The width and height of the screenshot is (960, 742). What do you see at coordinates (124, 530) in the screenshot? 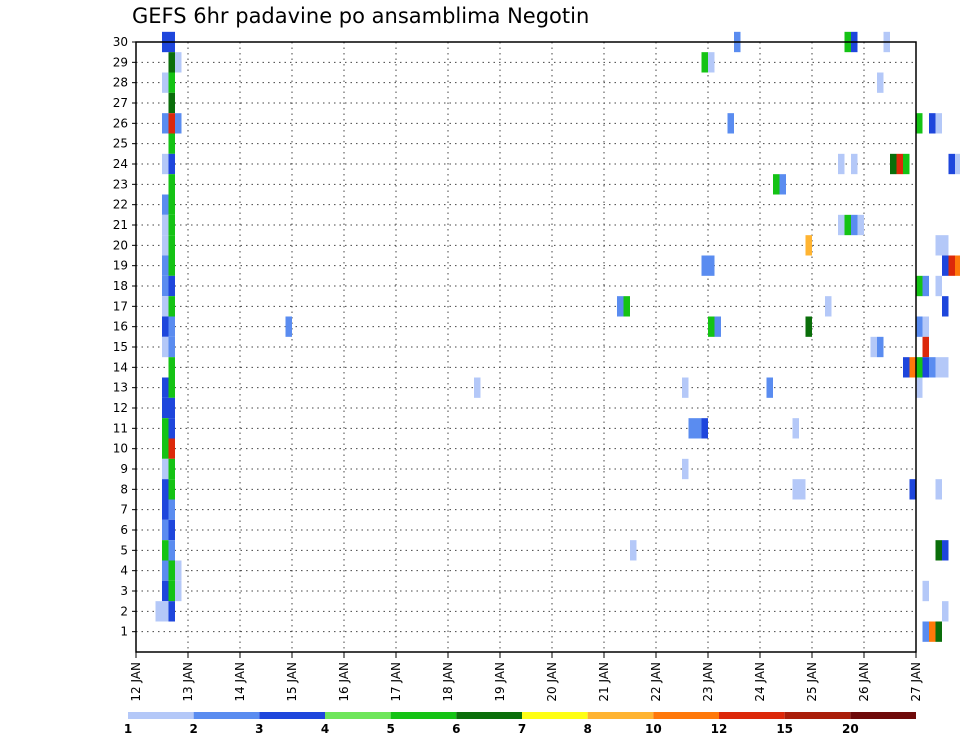
I see `y-tick-label: 6` at bounding box center [124, 530].